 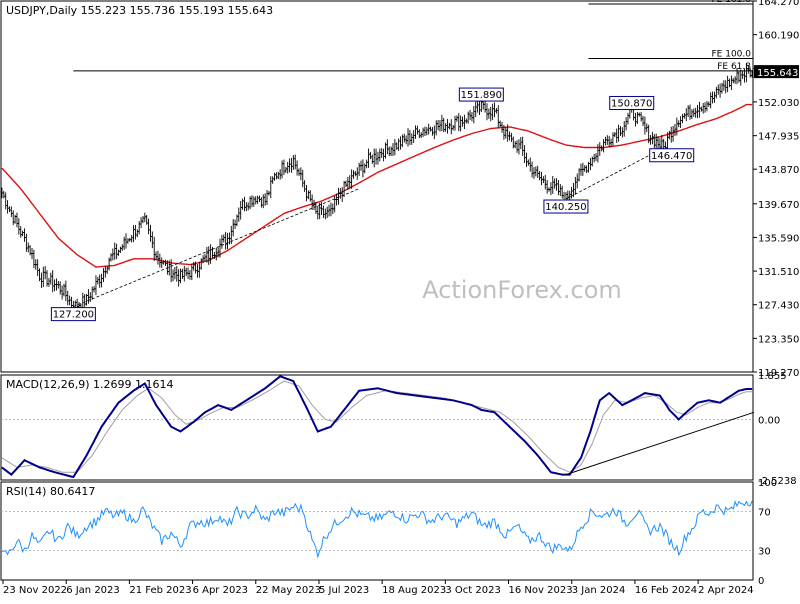 I want to click on price-y-tick-label: 152.030, so click(x=778, y=103).